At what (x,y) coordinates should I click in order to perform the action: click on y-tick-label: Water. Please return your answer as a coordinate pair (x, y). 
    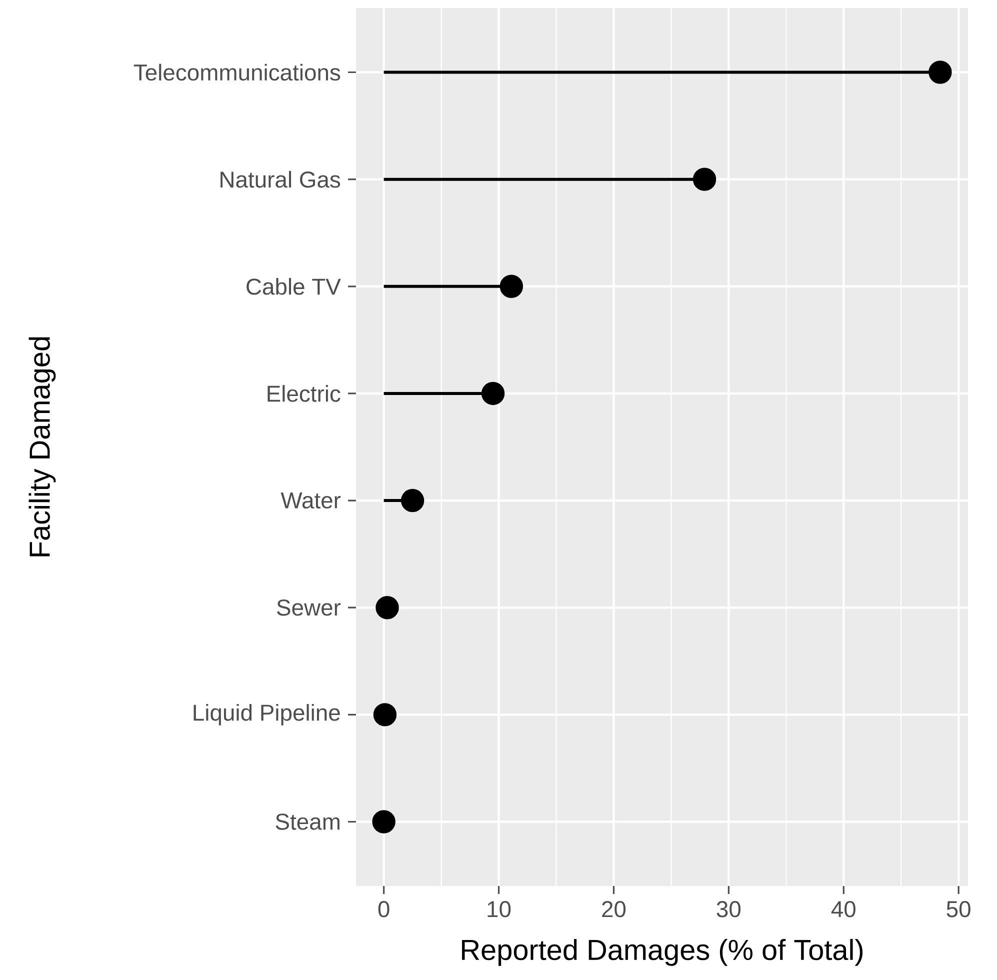
    Looking at the image, I should click on (310, 500).